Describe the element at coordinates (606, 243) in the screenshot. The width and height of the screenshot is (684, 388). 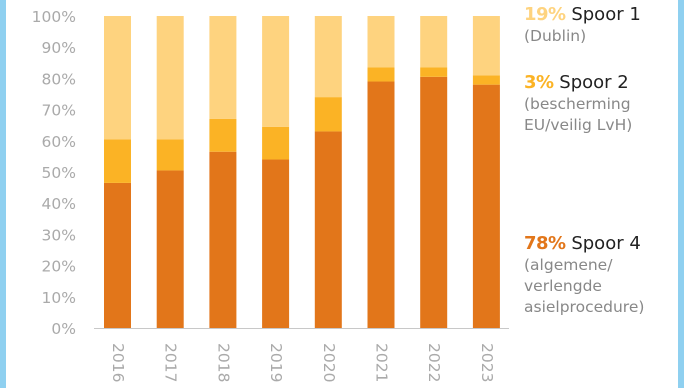
I see `legend-spoor-4-name: Spoor 4` at that location.